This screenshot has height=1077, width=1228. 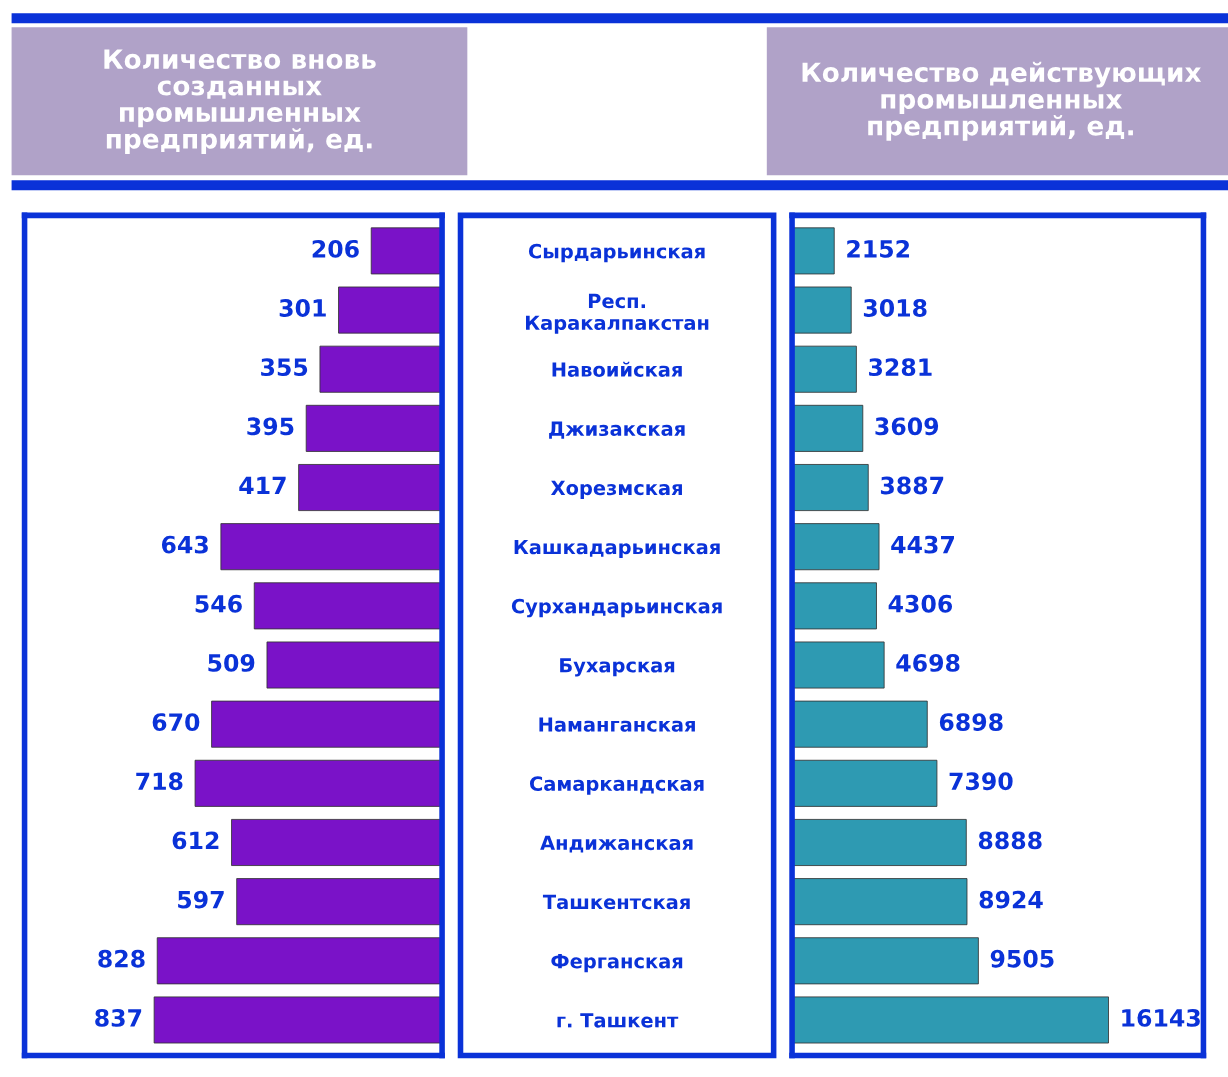 I want to click on y-tick-label: Джизакская, so click(x=617, y=430).